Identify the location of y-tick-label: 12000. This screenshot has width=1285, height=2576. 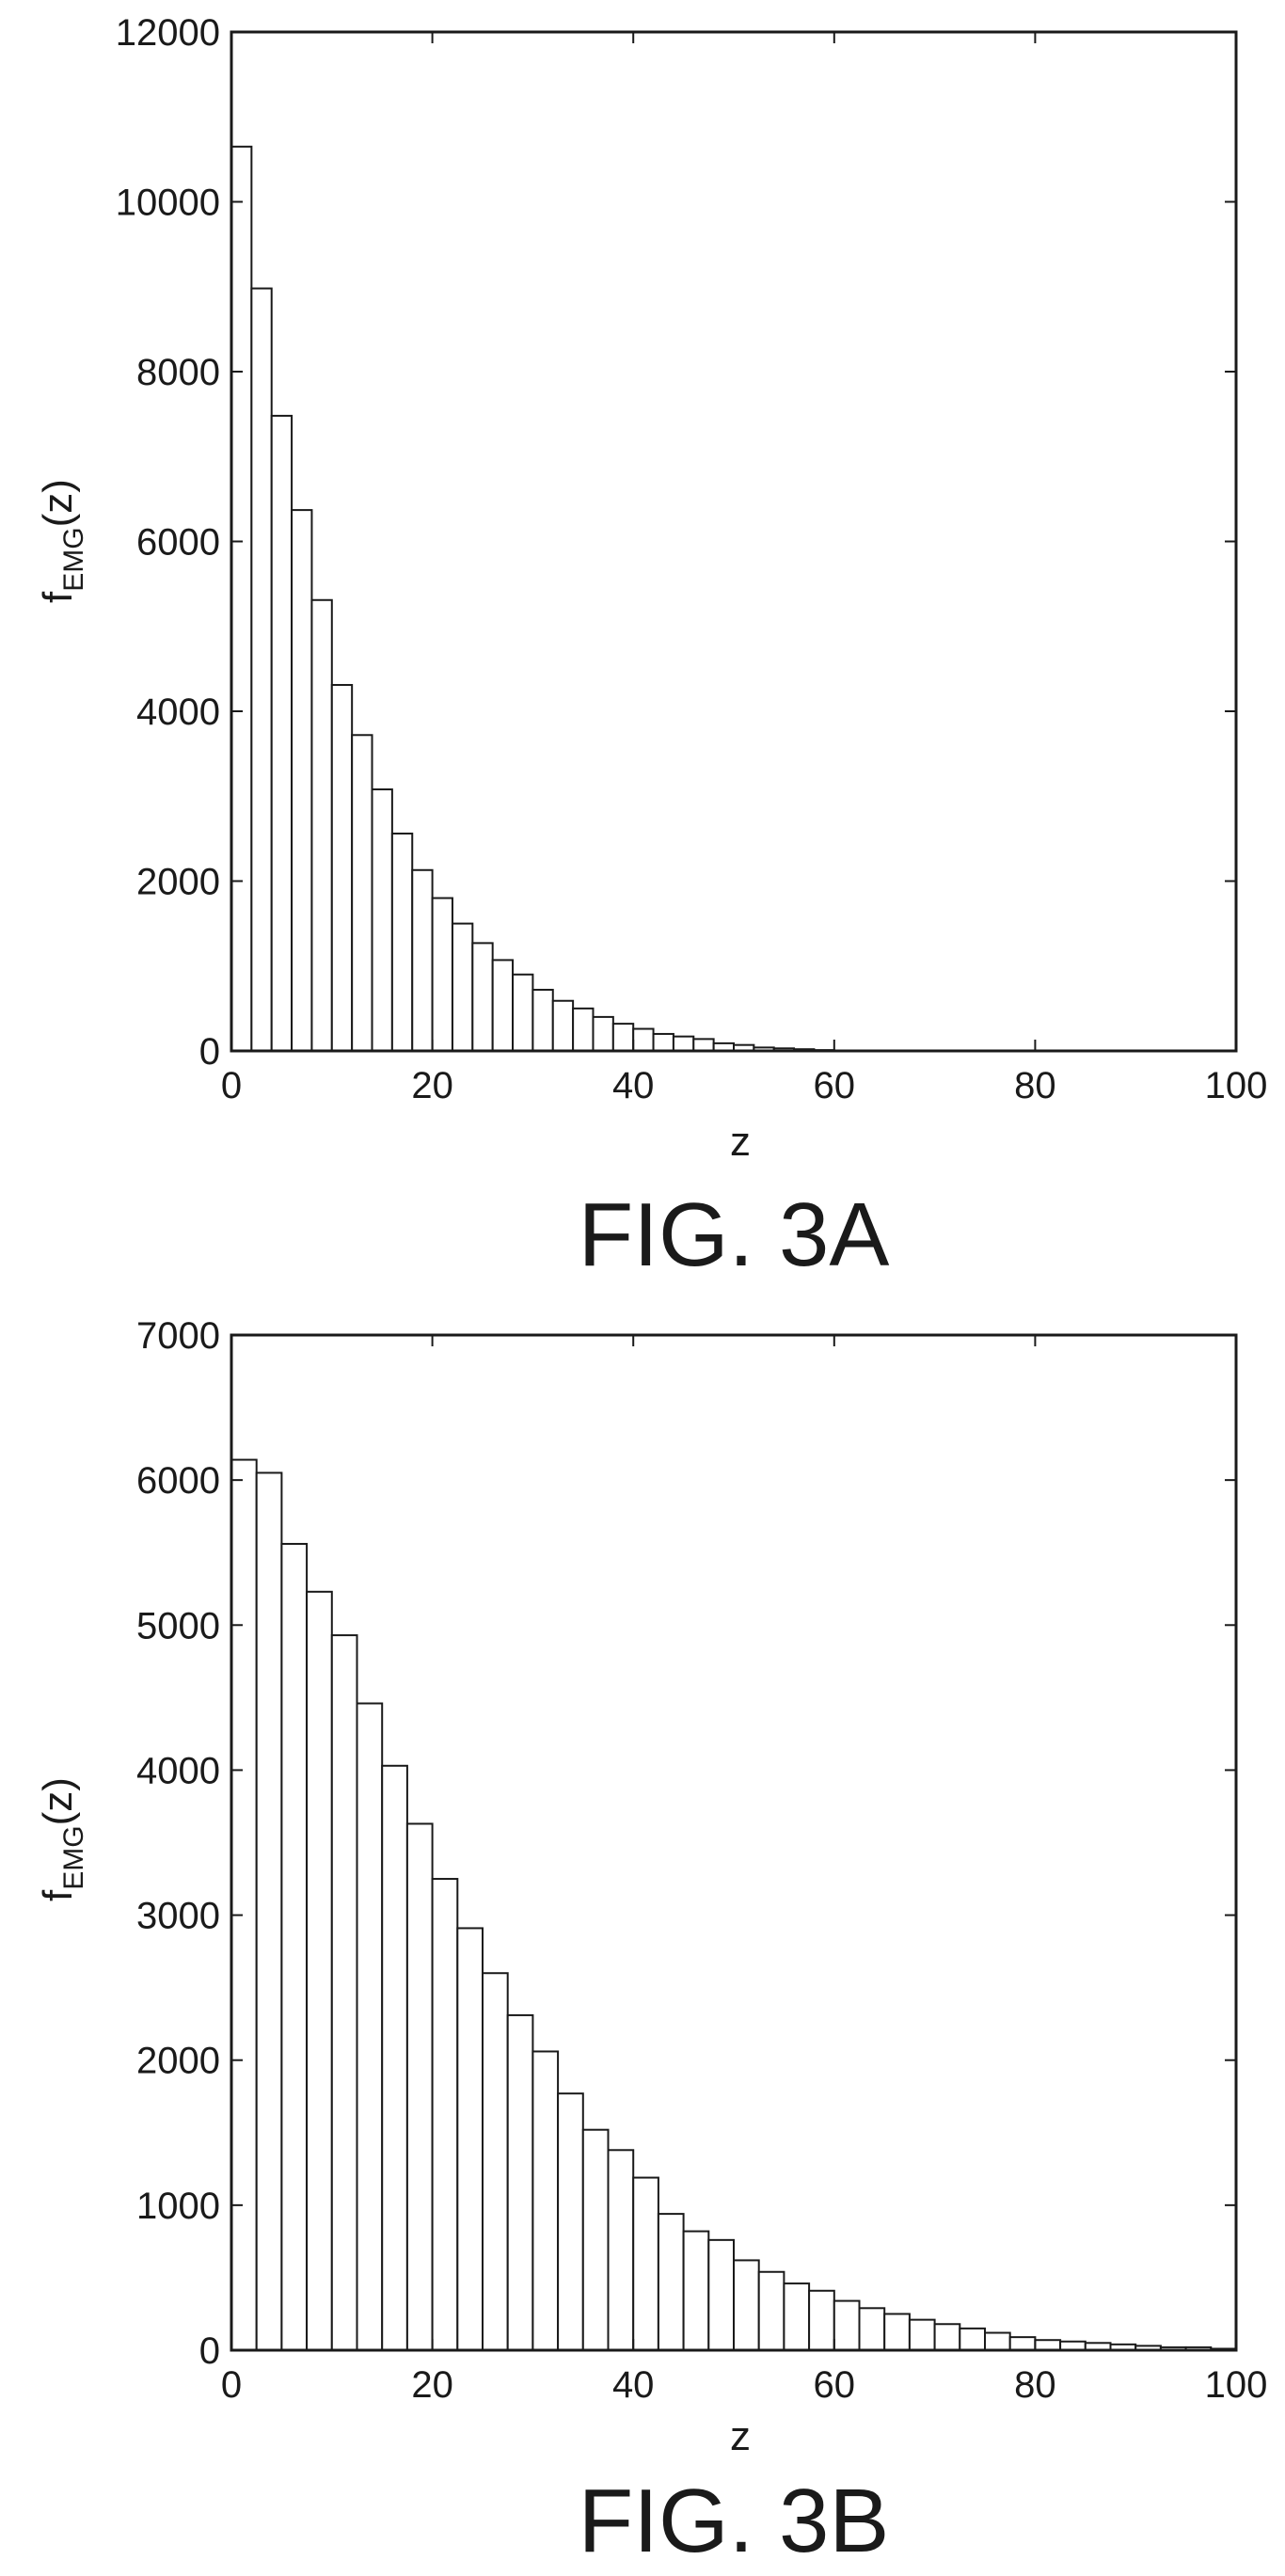
(168, 33).